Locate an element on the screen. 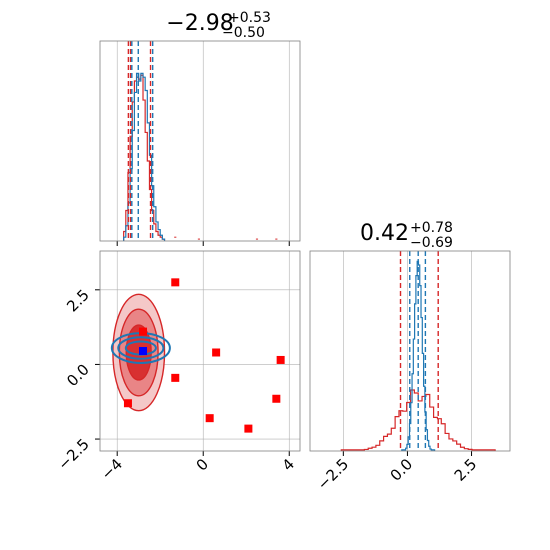 Image resolution: width=550 pixels, height=550 pixels. title-top-left-median: −2.98 is located at coordinates (199, 23).